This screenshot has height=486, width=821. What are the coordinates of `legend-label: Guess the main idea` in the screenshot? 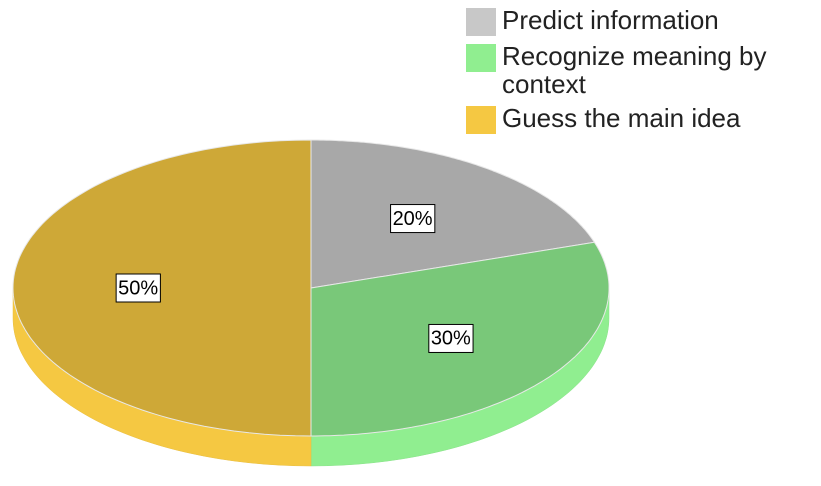 It's located at (621, 118).